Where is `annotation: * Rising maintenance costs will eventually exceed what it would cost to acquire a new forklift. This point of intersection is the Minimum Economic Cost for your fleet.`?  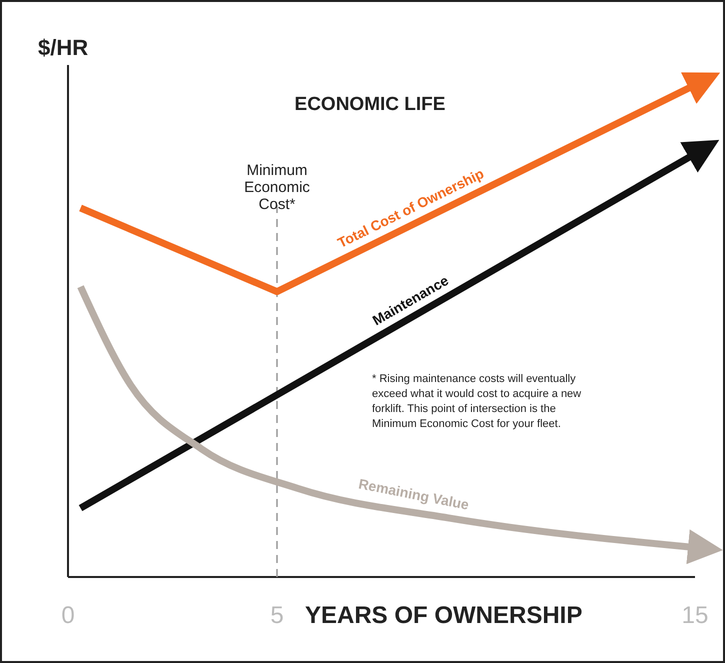 annotation: * Rising maintenance costs will eventually exceed what it would cost to acquire a new forklift. This point of intersection is the Minimum Economic Cost for your fleet. is located at coordinates (477, 401).